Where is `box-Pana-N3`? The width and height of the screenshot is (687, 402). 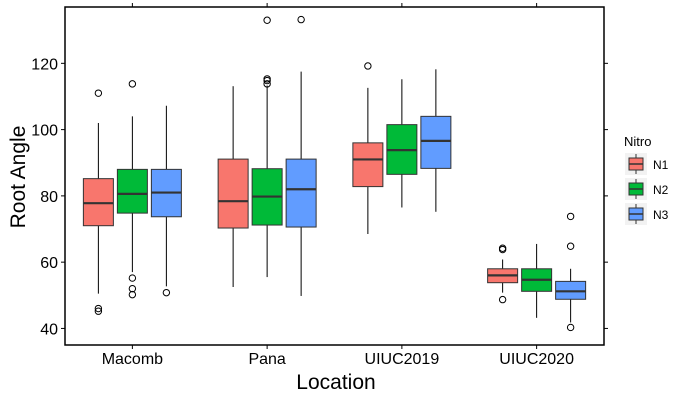
box-Pana-N3 is located at coordinates (301, 155).